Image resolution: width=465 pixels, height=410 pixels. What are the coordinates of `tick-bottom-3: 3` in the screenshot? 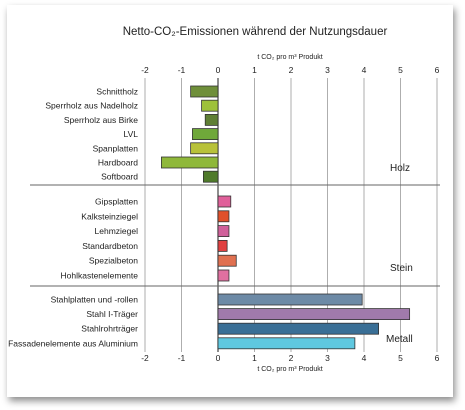 It's located at (327, 358).